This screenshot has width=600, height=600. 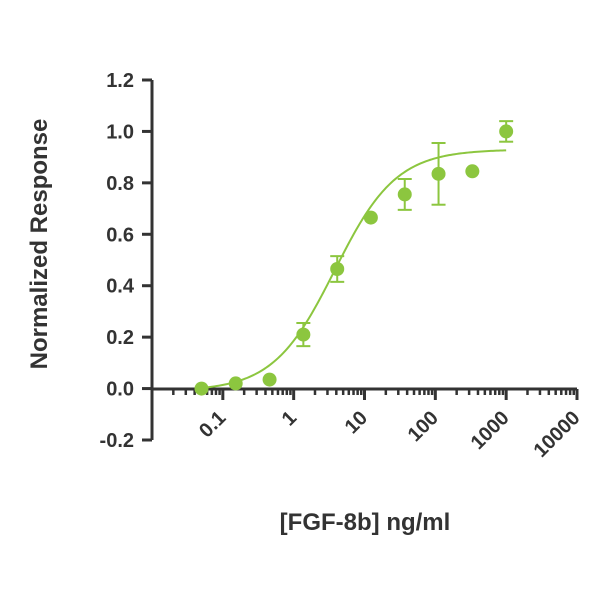 What do you see at coordinates (120, 338) in the screenshot?
I see `y-tick-label: 0.2` at bounding box center [120, 338].